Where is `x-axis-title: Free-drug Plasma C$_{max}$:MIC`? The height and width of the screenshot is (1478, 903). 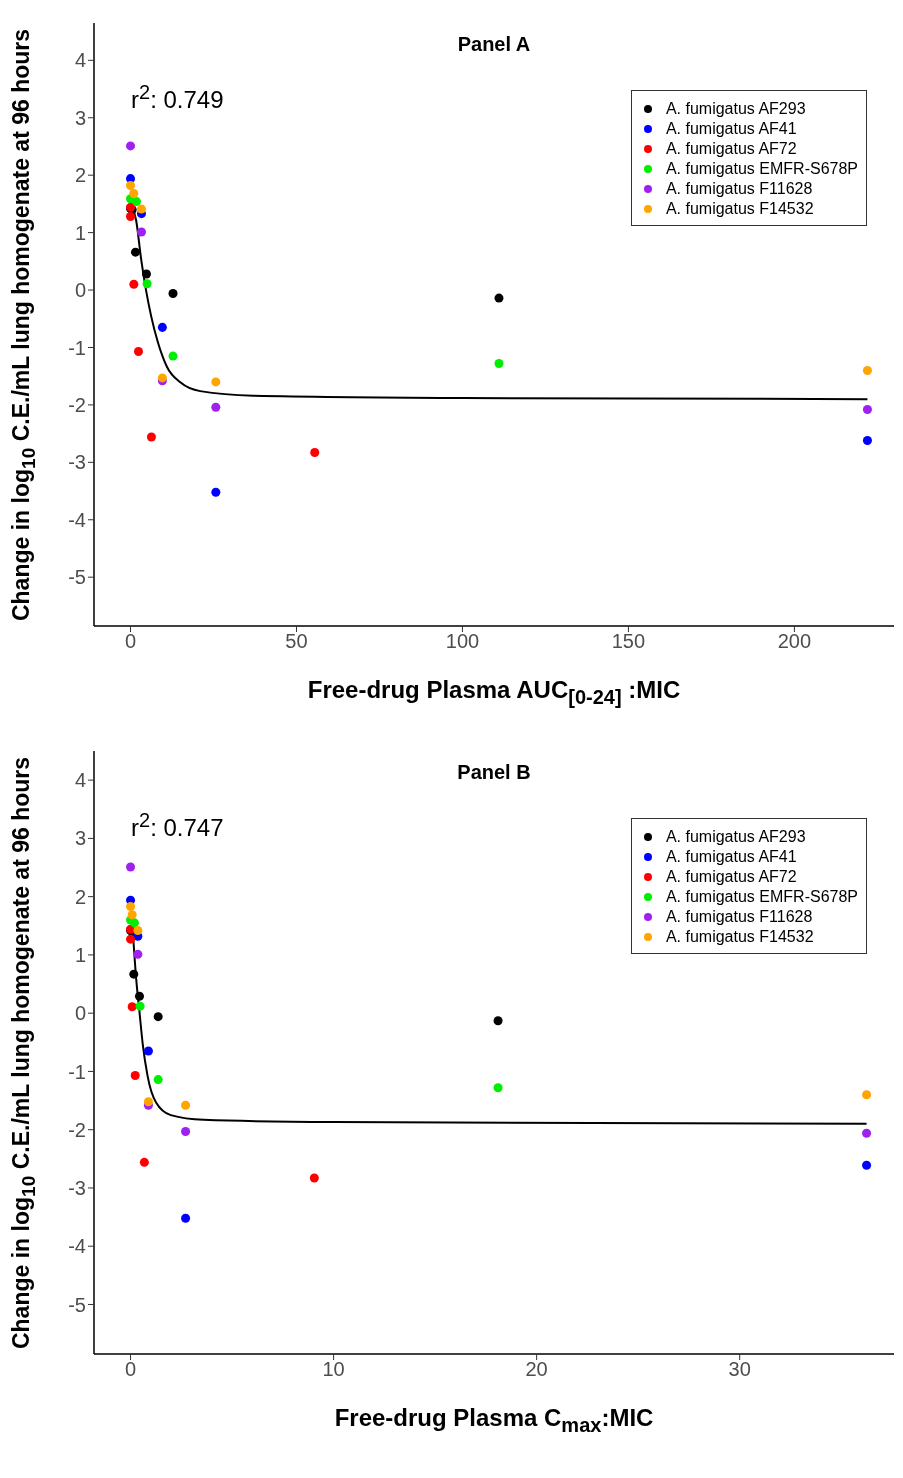
x-axis-title: Free-drug Plasma C$_{max}$:MIC is located at coordinates (494, 1420).